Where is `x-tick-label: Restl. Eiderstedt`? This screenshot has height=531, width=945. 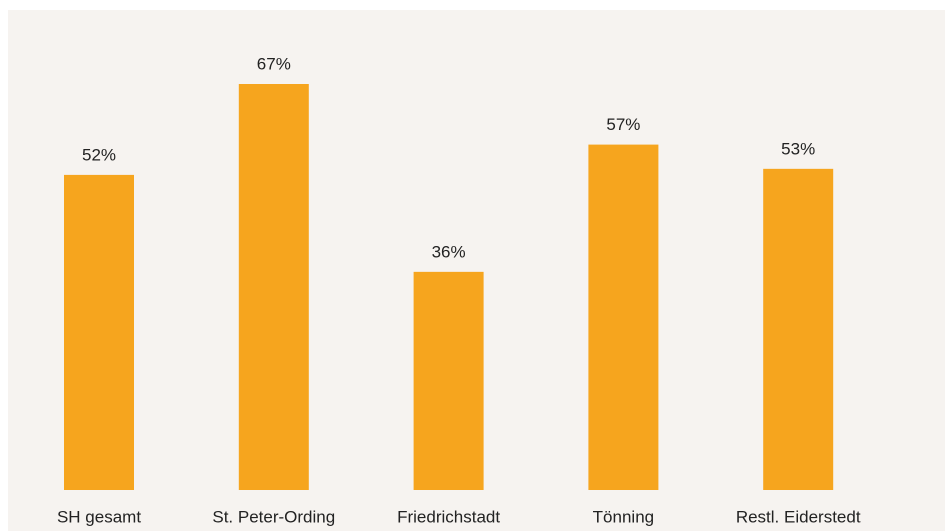
x-tick-label: Restl. Eiderstedt is located at coordinates (798, 516).